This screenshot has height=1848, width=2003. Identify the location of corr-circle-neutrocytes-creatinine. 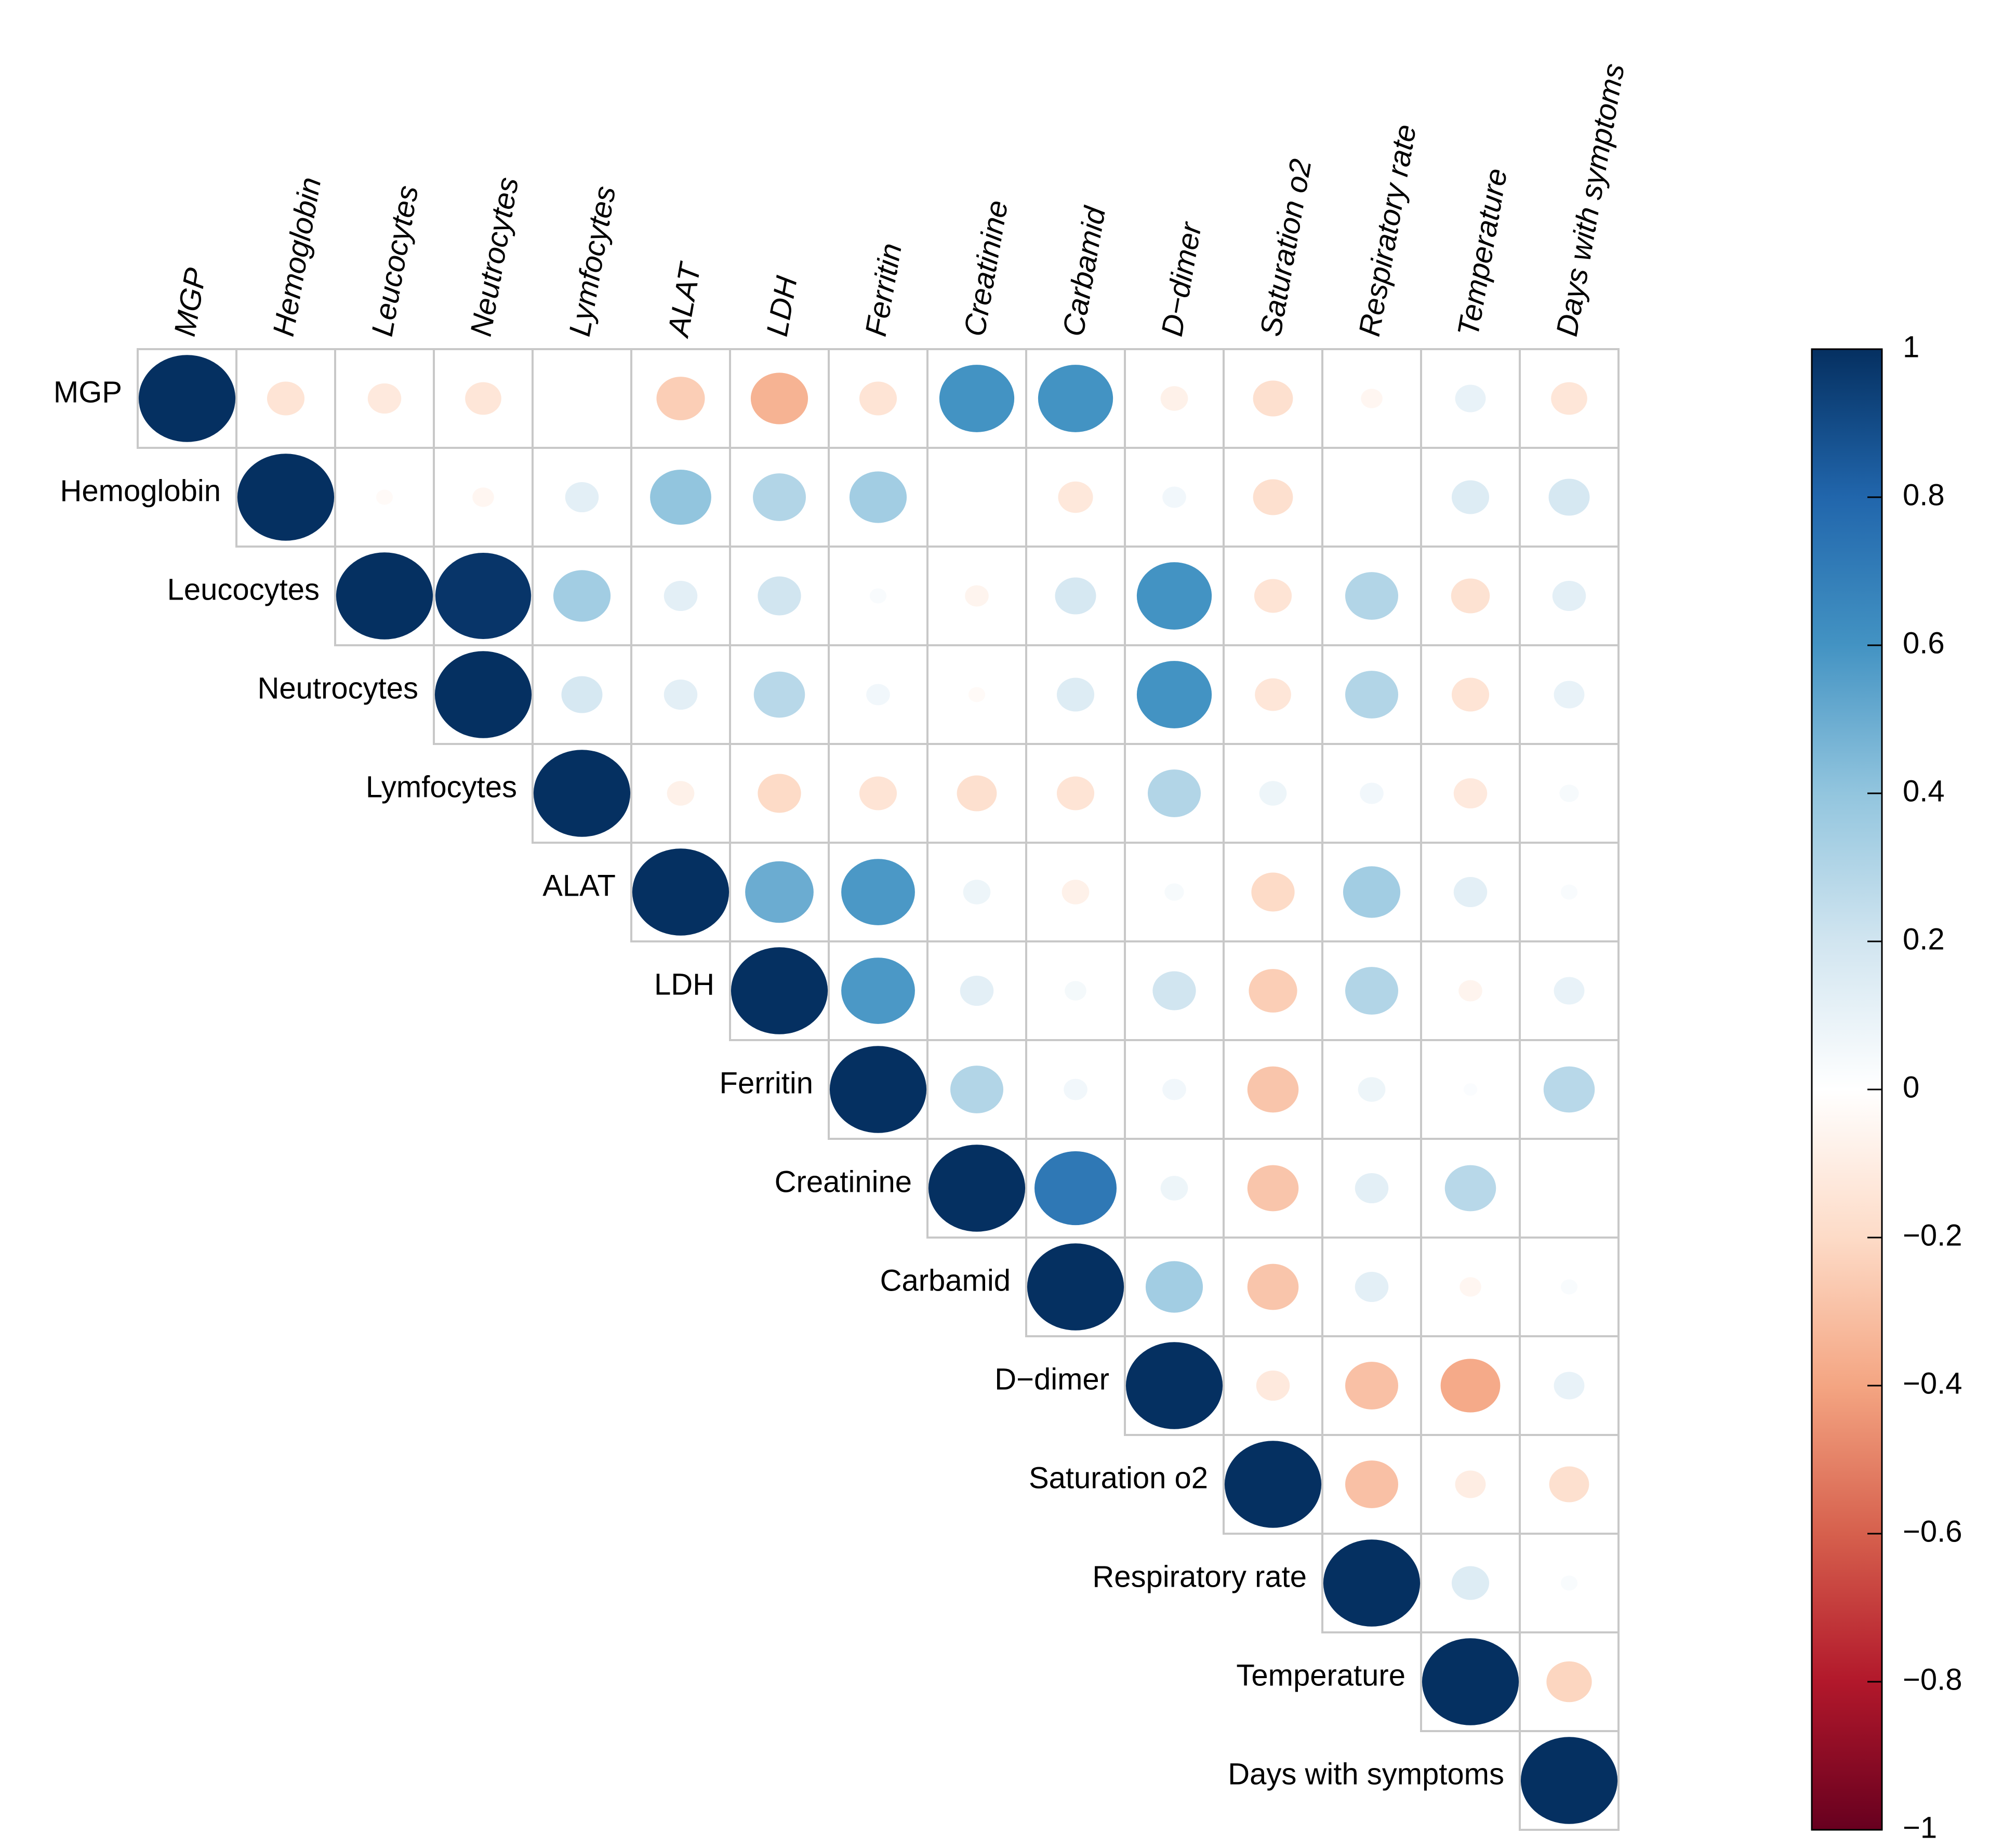
(977, 695).